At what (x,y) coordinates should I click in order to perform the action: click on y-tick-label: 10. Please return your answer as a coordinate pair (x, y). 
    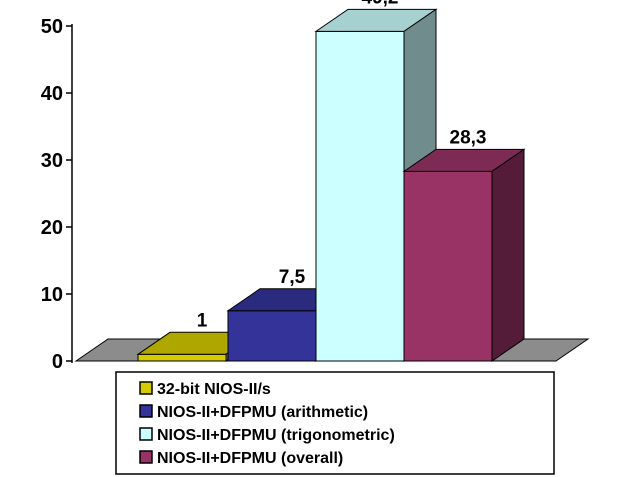
    Looking at the image, I should click on (52, 295).